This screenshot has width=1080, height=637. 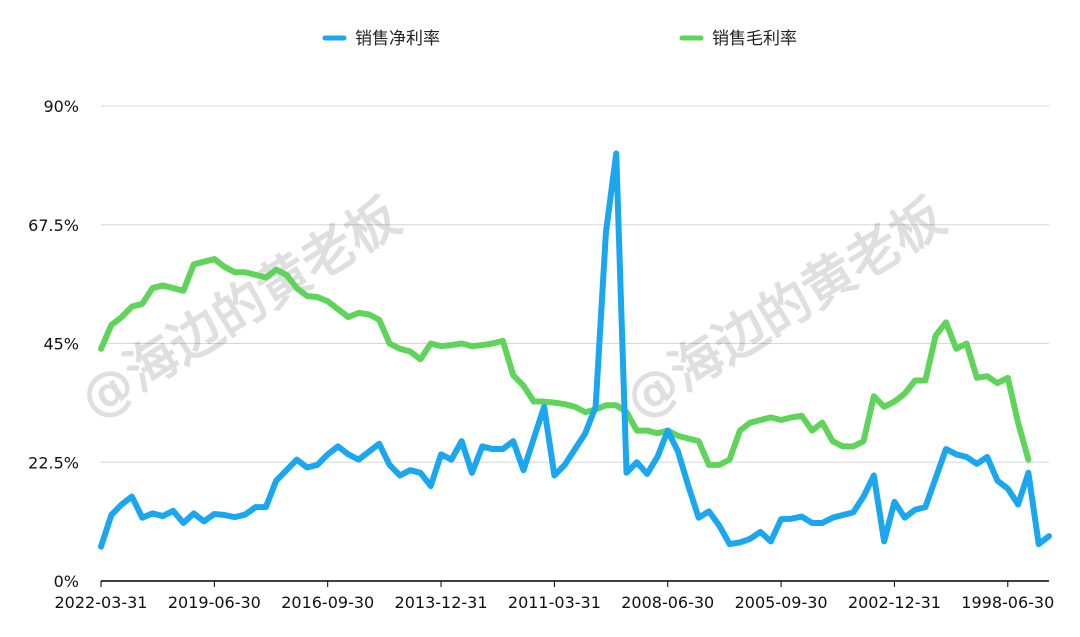 What do you see at coordinates (559, 39) in the screenshot?
I see `legend: 销售净利率 销售毛利率` at bounding box center [559, 39].